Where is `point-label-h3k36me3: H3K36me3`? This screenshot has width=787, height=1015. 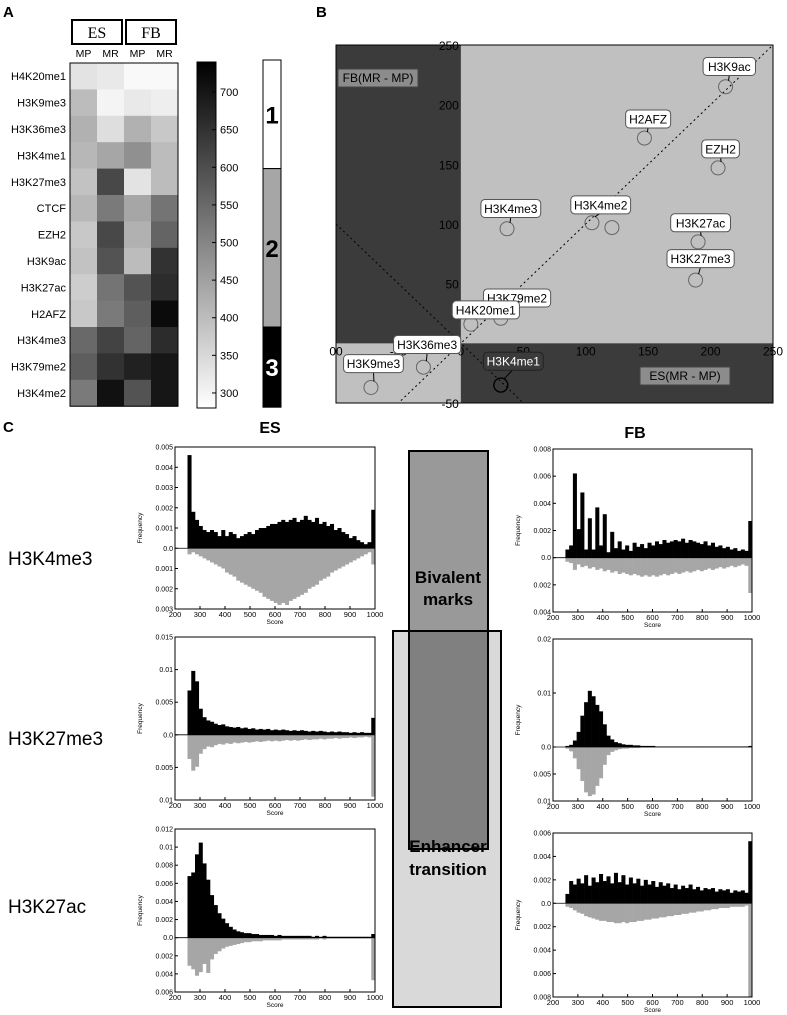
point-label-h3k36me3: H3K36me3 is located at coordinates (427, 345).